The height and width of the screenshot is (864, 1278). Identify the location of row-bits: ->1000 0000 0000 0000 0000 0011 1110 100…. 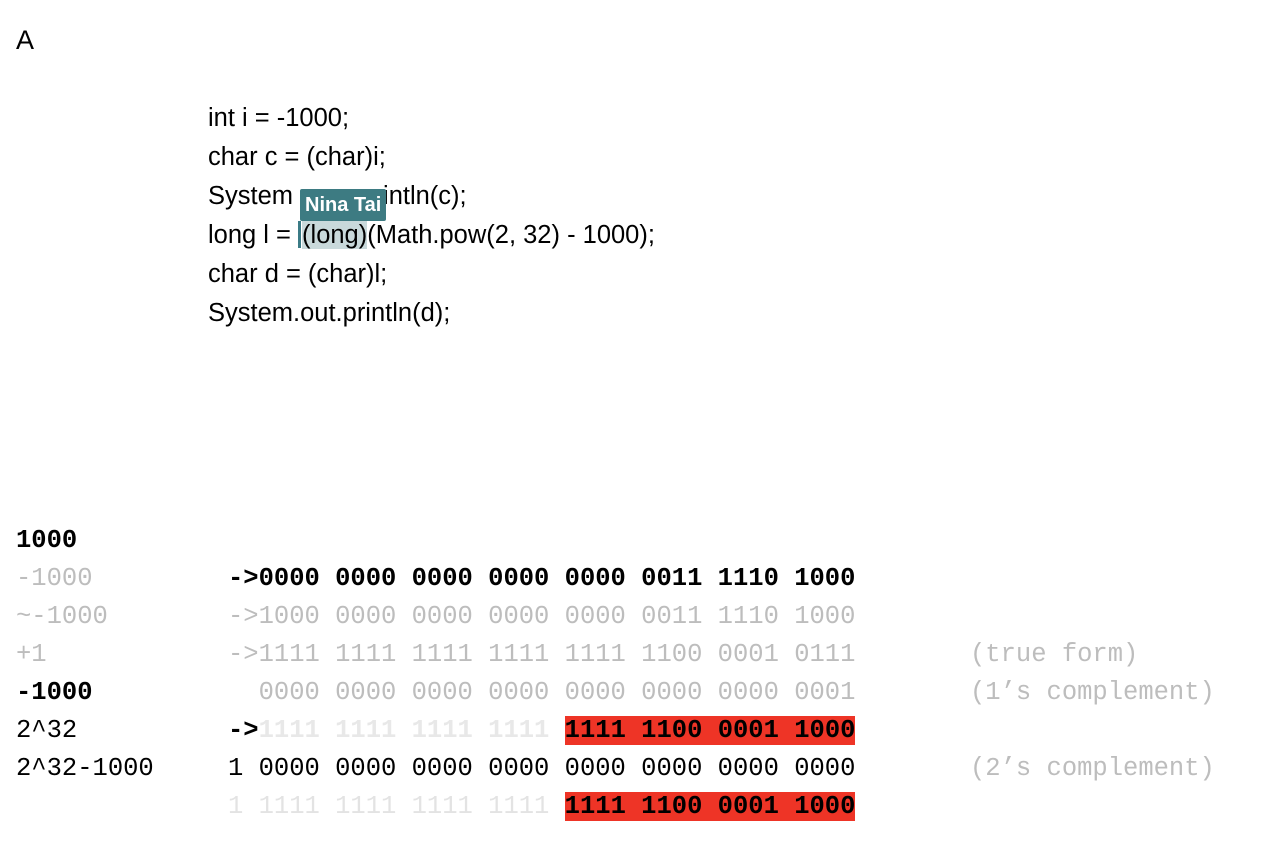
(542, 616).